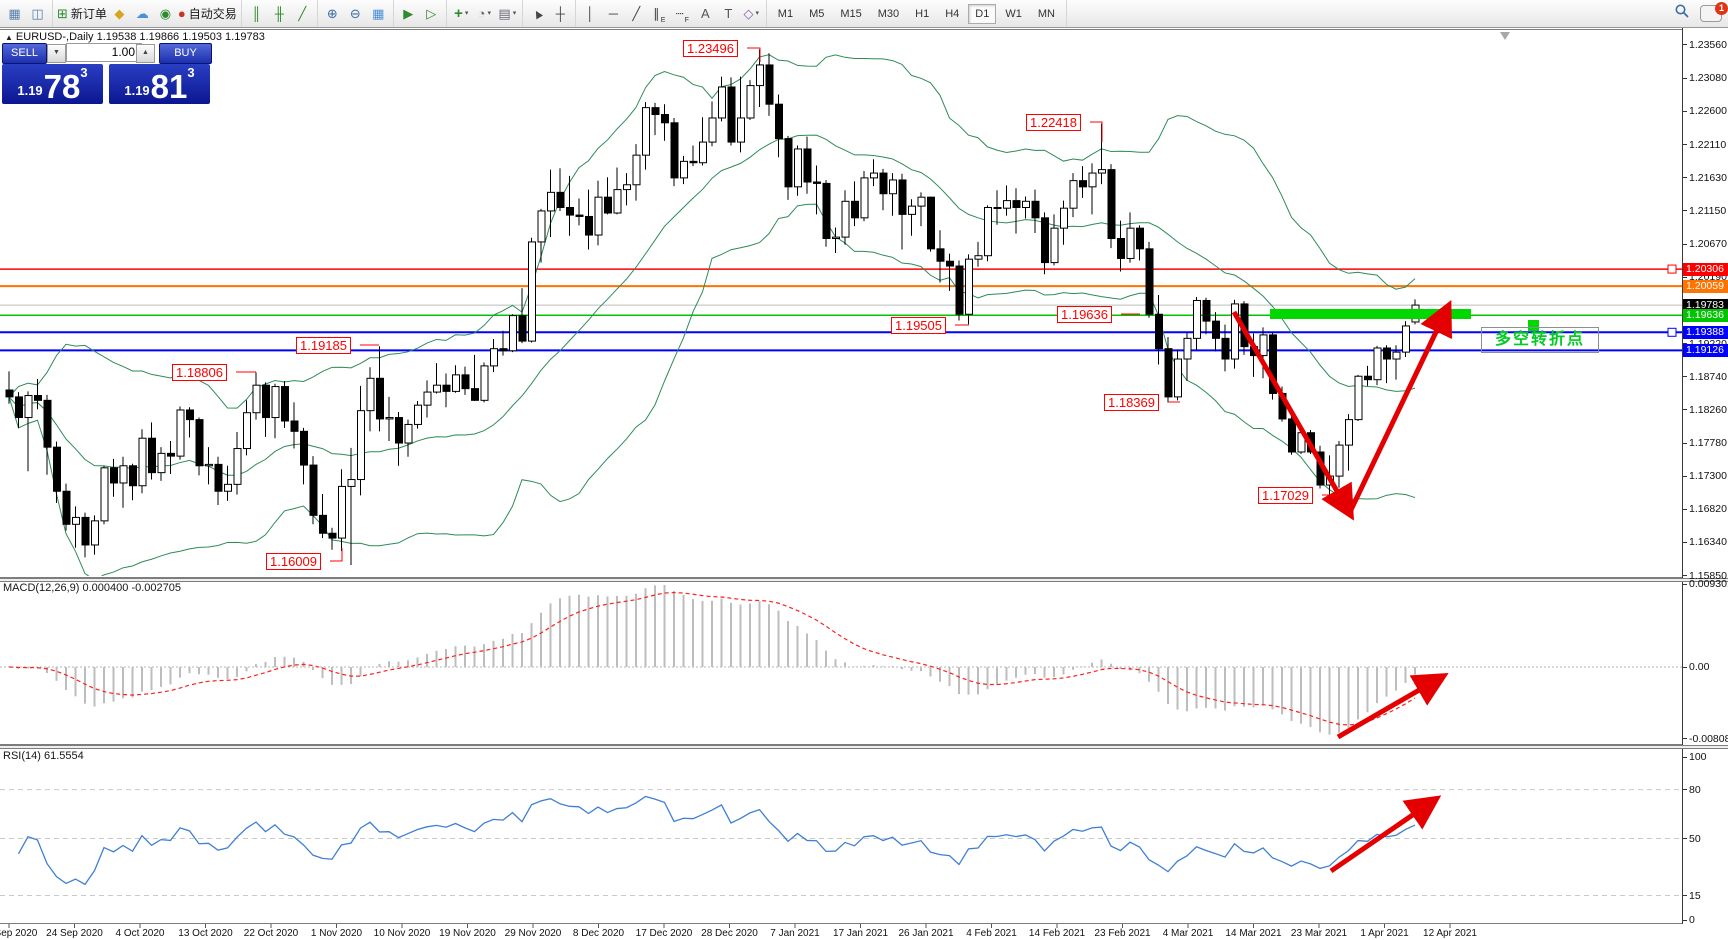  What do you see at coordinates (142, 13) in the screenshot?
I see `market-cloud-icon: ☁` at bounding box center [142, 13].